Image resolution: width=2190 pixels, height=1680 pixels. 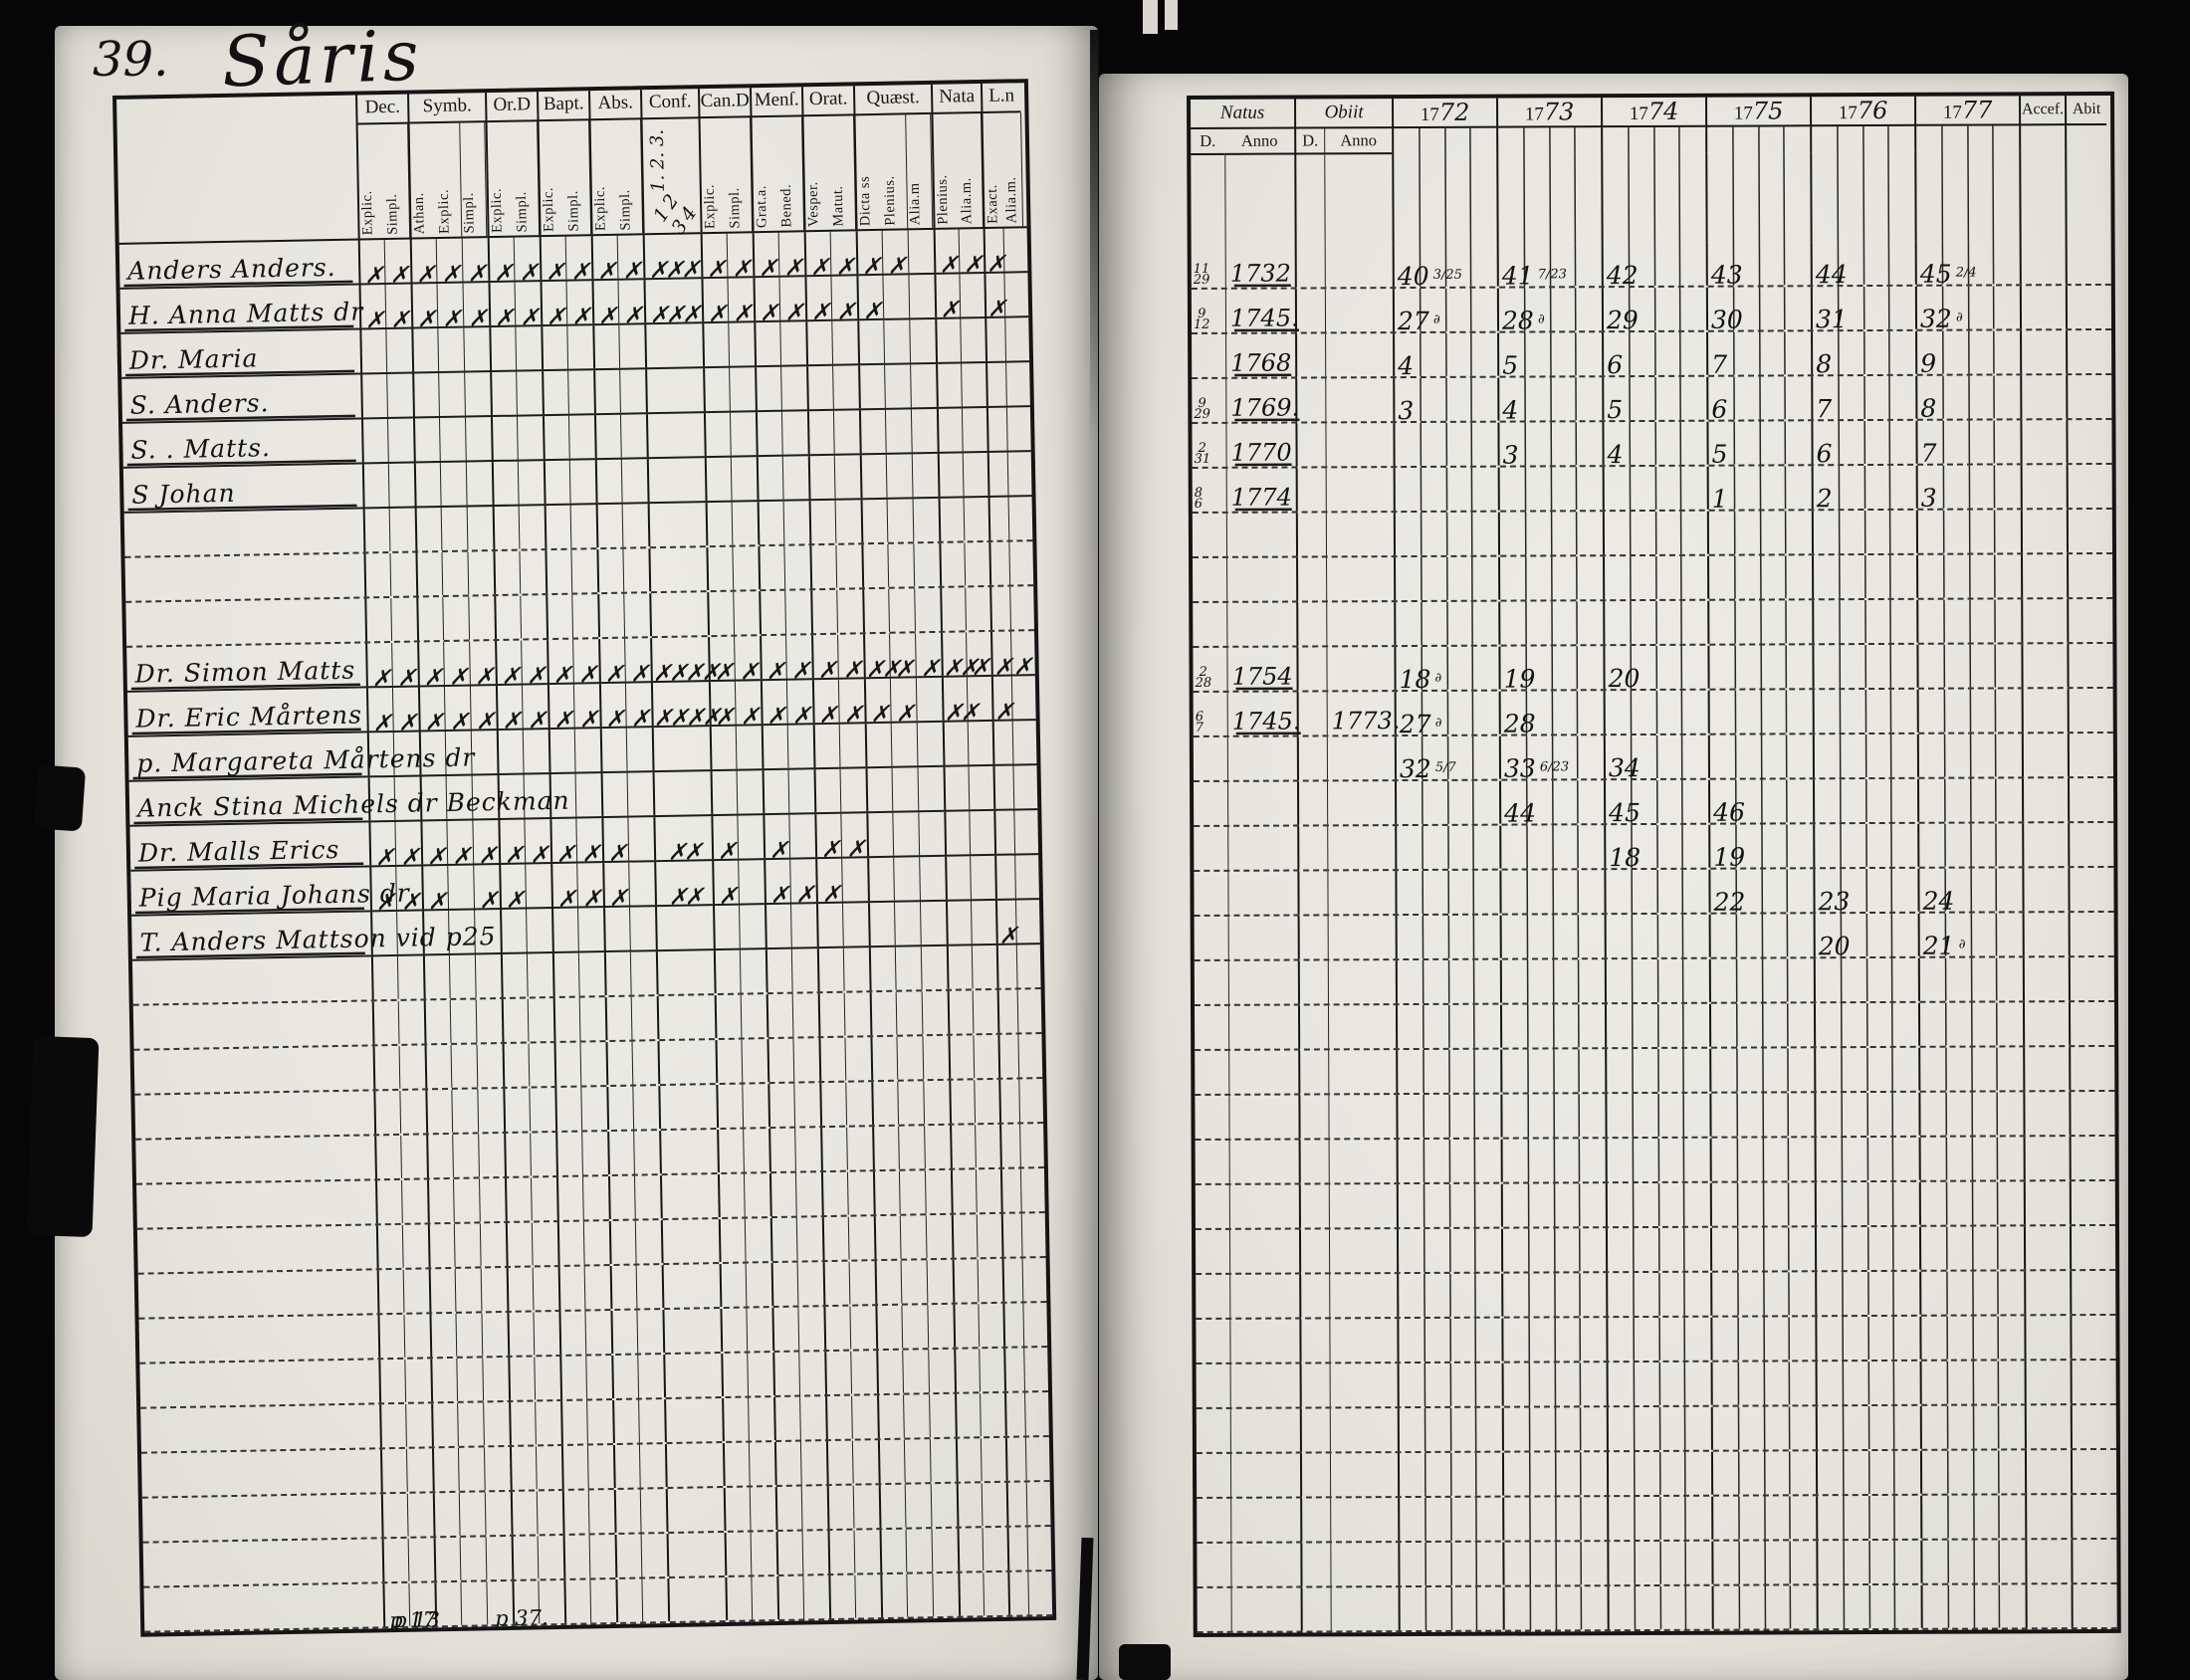 I want to click on register-row, so click(x=1655, y=1160).